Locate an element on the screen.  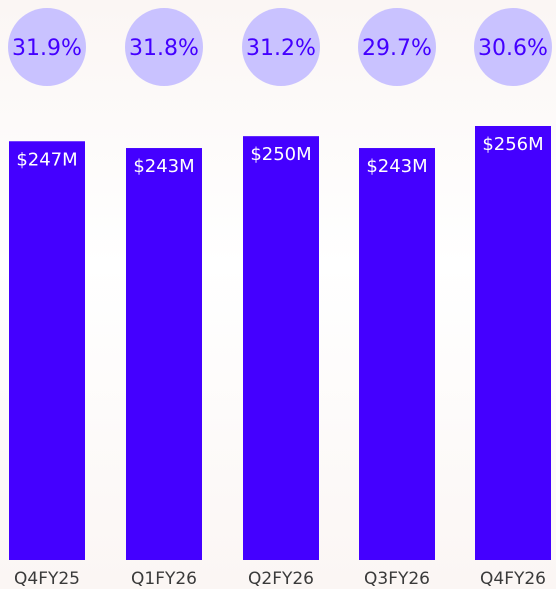
percent-label: 31.8% is located at coordinates (164, 48).